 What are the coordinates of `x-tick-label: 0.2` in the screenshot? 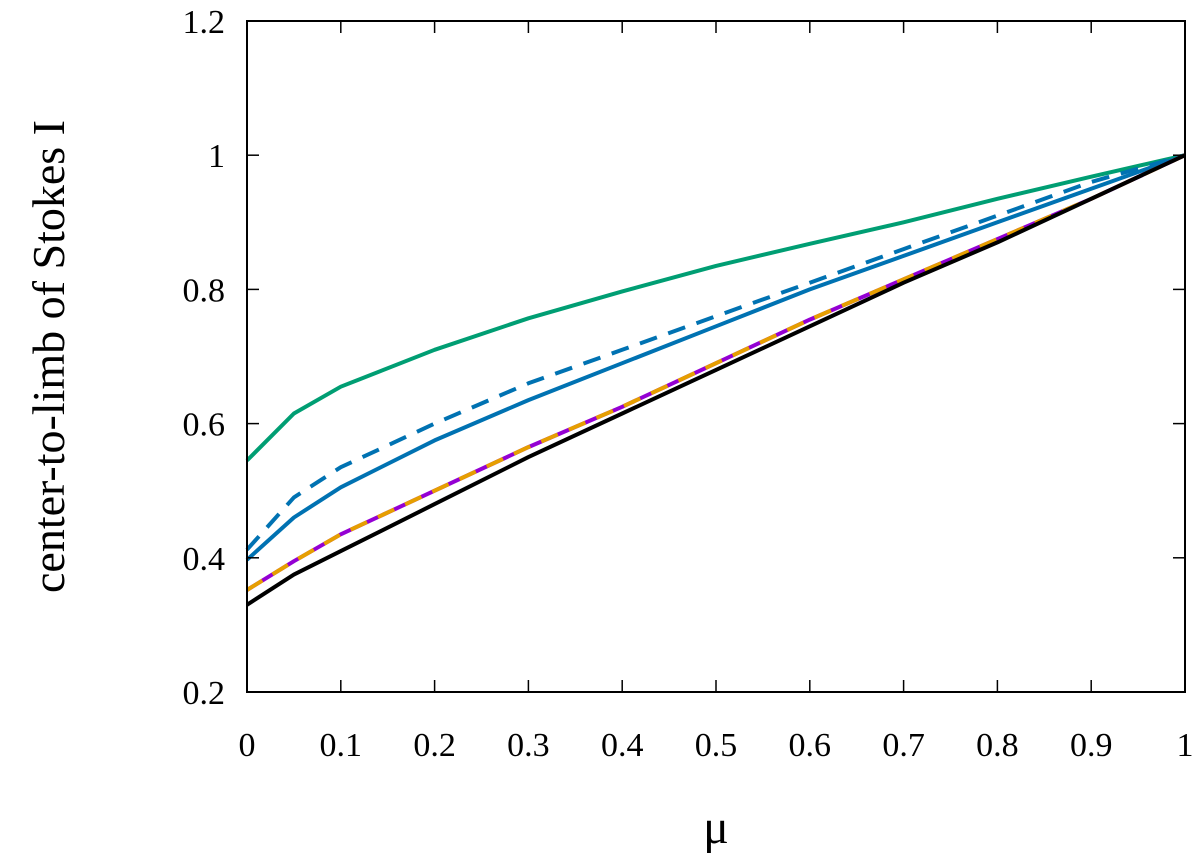 It's located at (434, 745).